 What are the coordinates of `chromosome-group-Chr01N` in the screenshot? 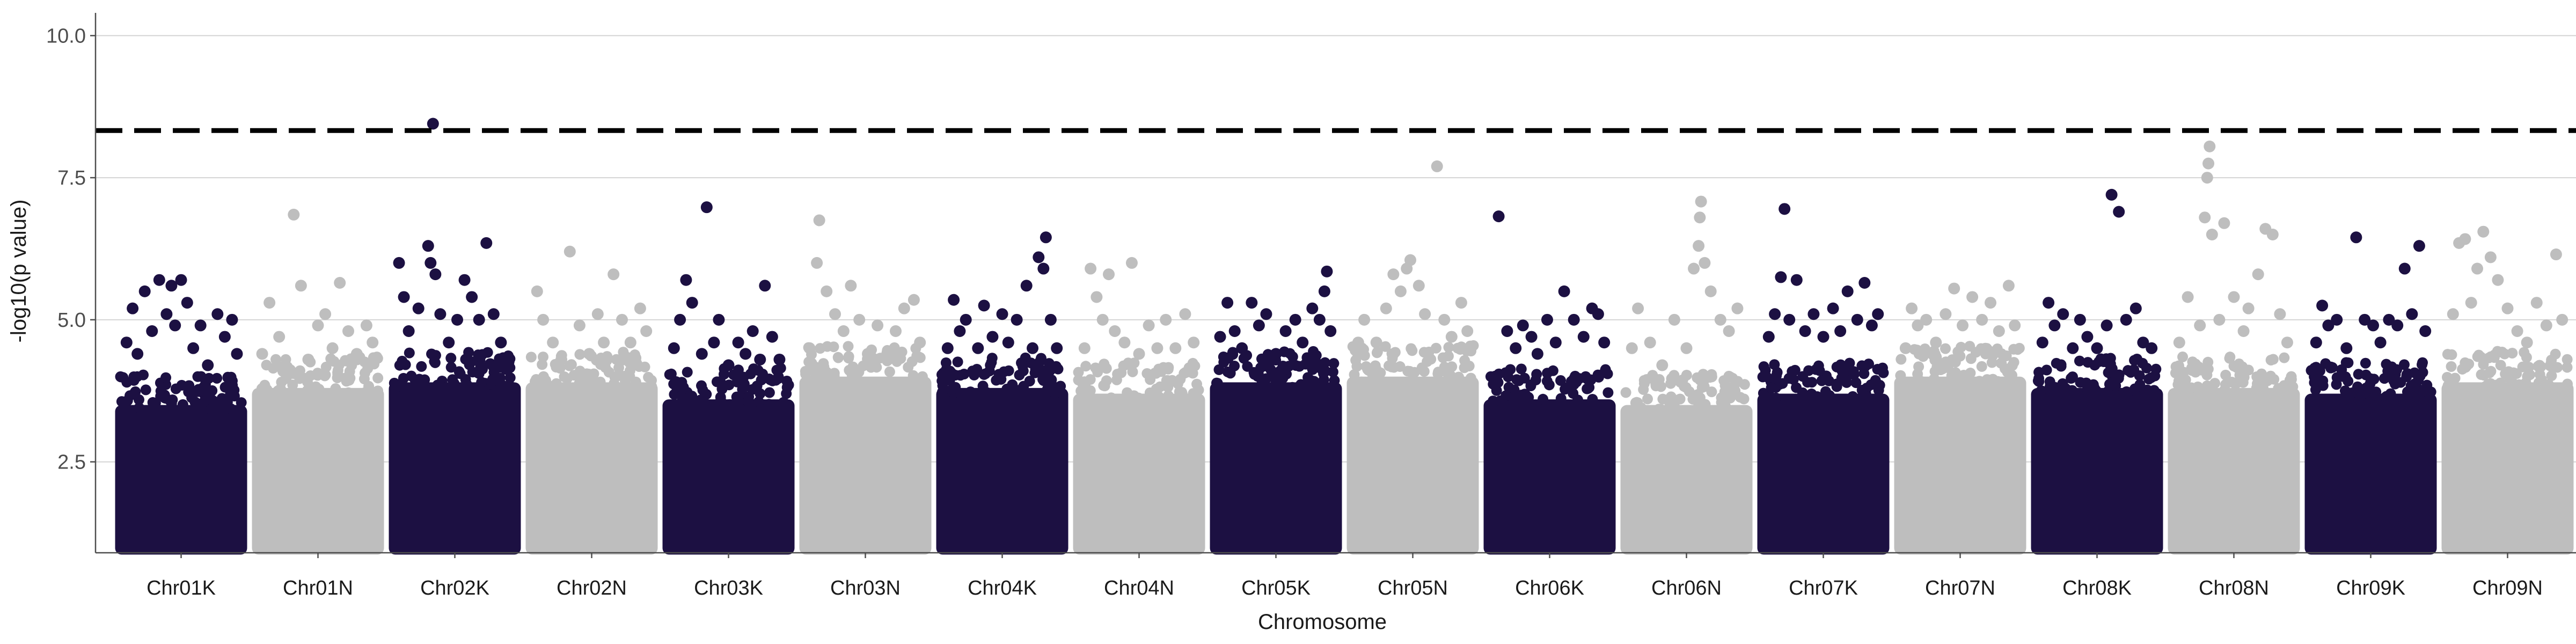 It's located at (318, 381).